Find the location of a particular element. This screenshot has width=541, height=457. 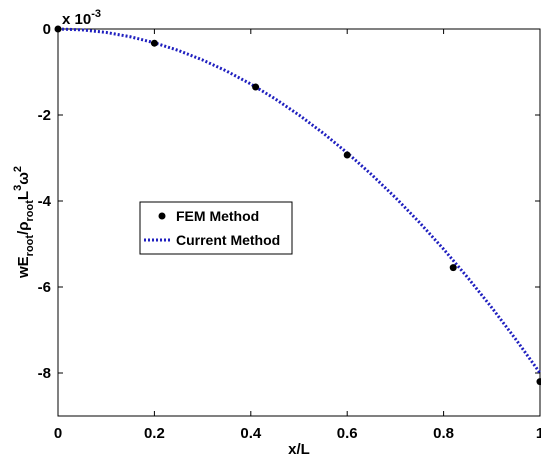

y-tick-label: -6 is located at coordinates (44, 287).